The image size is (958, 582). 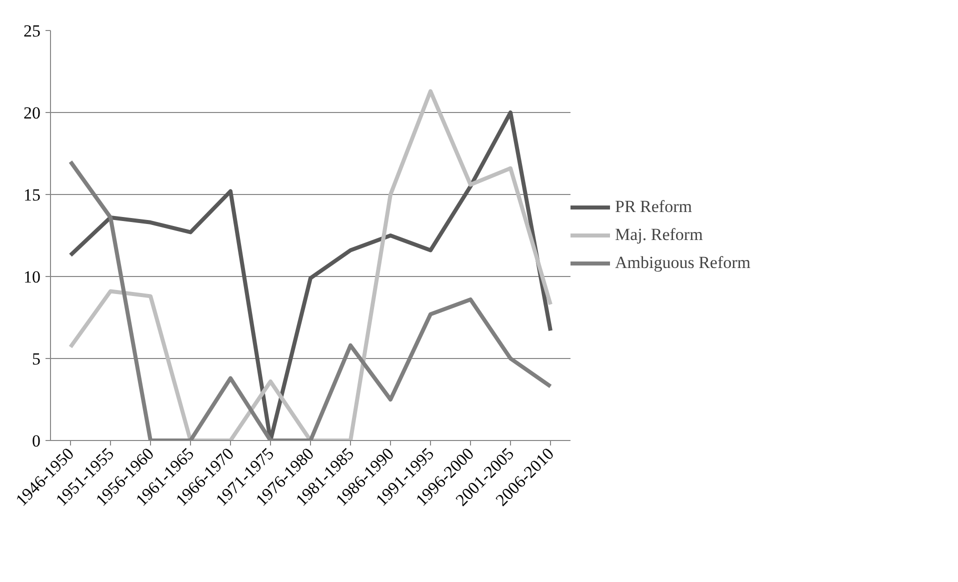 I want to click on legend-label: PR Reform, so click(x=653, y=207).